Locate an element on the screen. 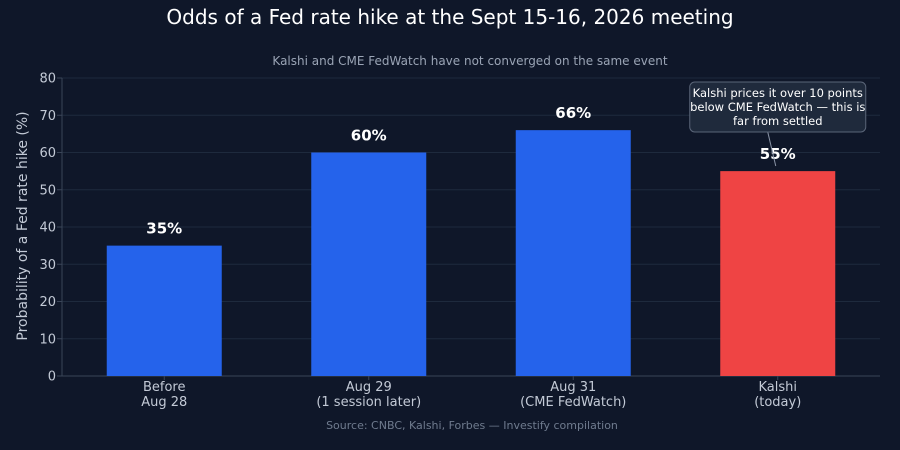  x-tick-label: (1 session later) is located at coordinates (368, 402).